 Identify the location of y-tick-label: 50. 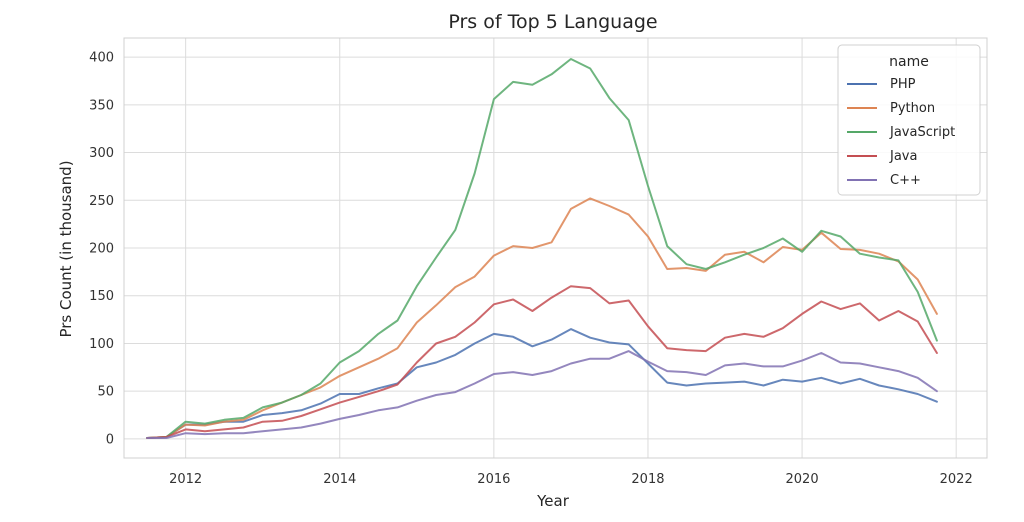
(105, 392).